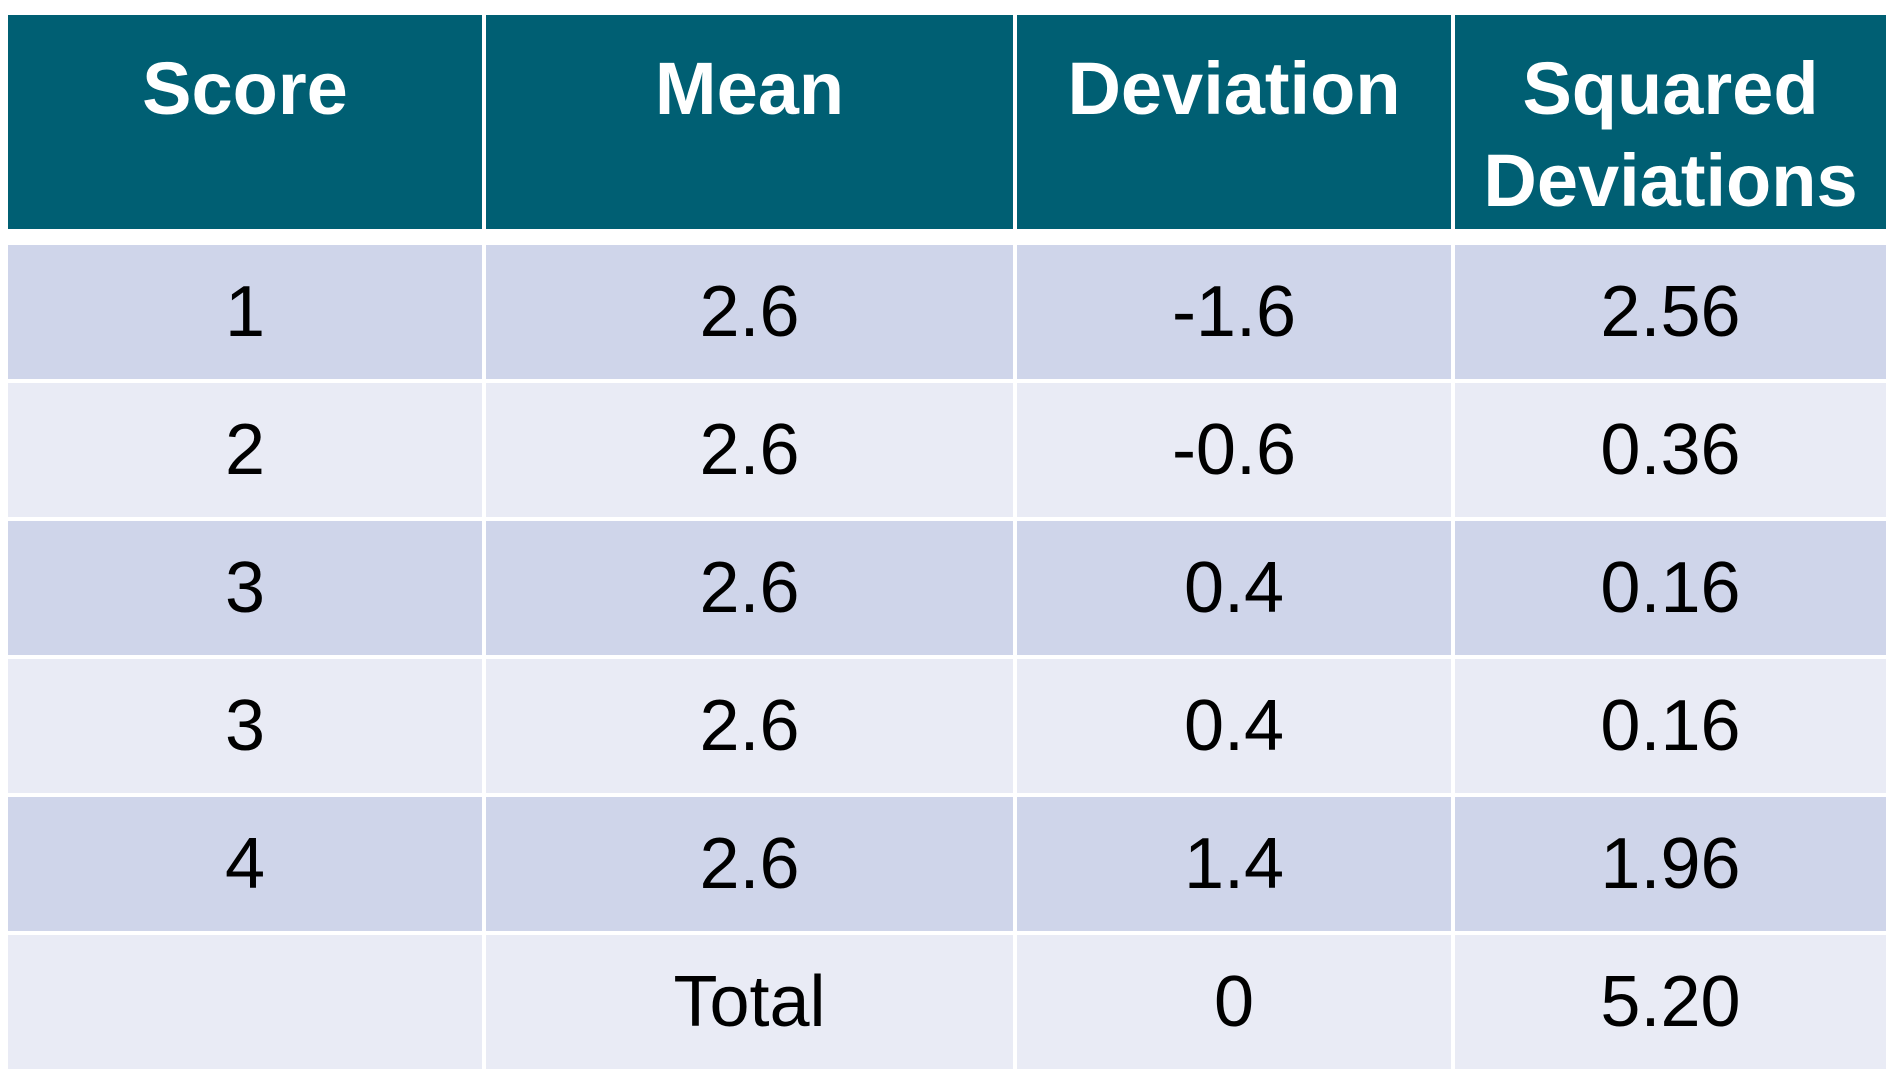 The image size is (1887, 1076). Describe the element at coordinates (749, 1002) in the screenshot. I see `total-label: Total` at that location.